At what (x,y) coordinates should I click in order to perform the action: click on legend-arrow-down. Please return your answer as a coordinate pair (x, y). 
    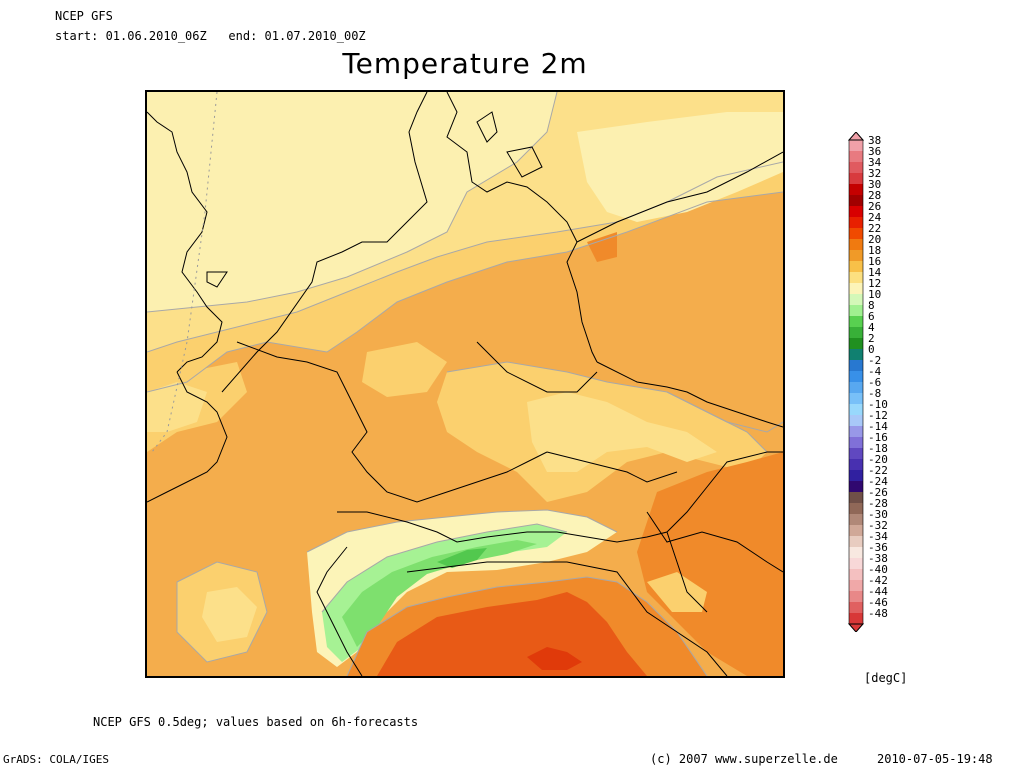
    Looking at the image, I should click on (856, 627).